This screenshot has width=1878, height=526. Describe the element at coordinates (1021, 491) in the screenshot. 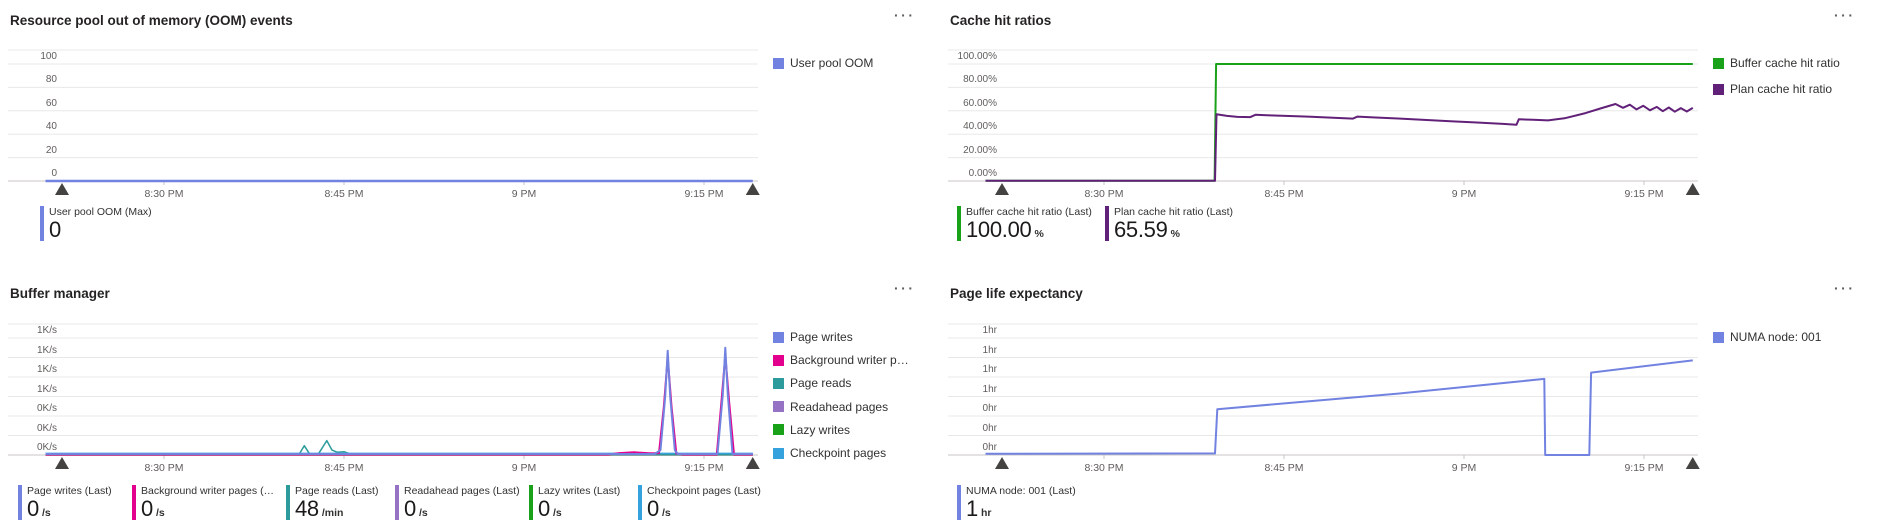

I see `stat-label: NUMA node: 001 (Last)` at that location.